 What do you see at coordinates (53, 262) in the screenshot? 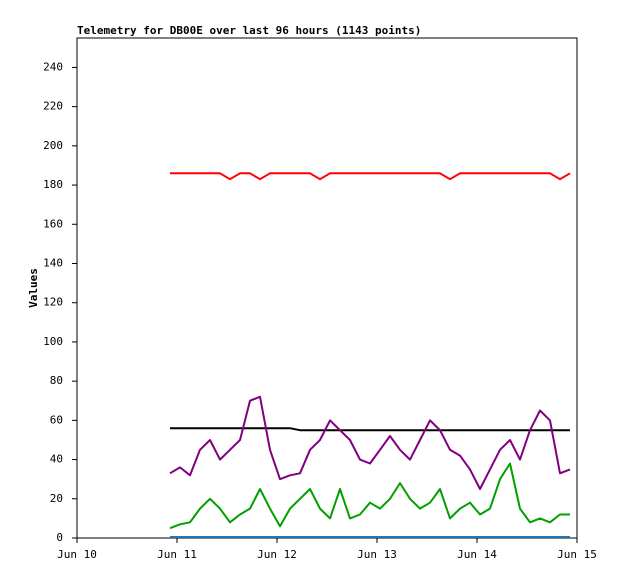
I see `y-tick-label: 140` at bounding box center [53, 262].